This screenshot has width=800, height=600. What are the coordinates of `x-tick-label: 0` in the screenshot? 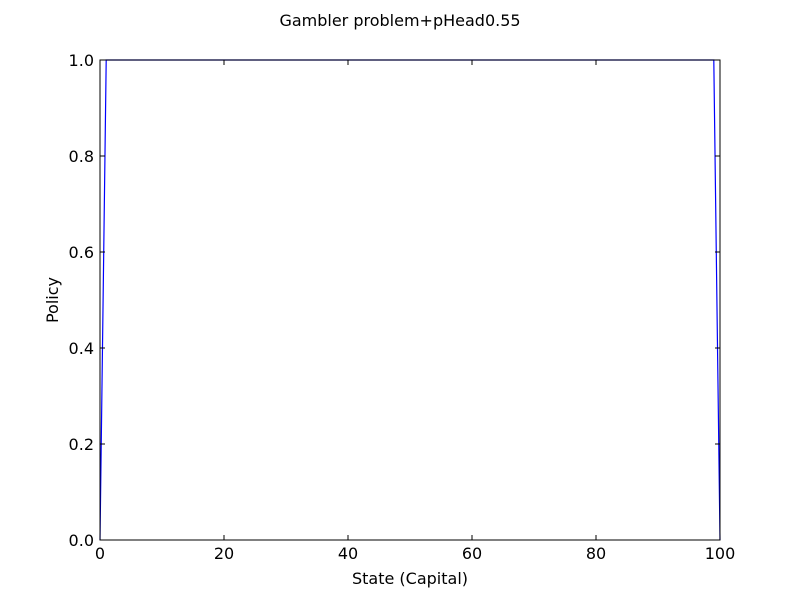 It's located at (100, 553).